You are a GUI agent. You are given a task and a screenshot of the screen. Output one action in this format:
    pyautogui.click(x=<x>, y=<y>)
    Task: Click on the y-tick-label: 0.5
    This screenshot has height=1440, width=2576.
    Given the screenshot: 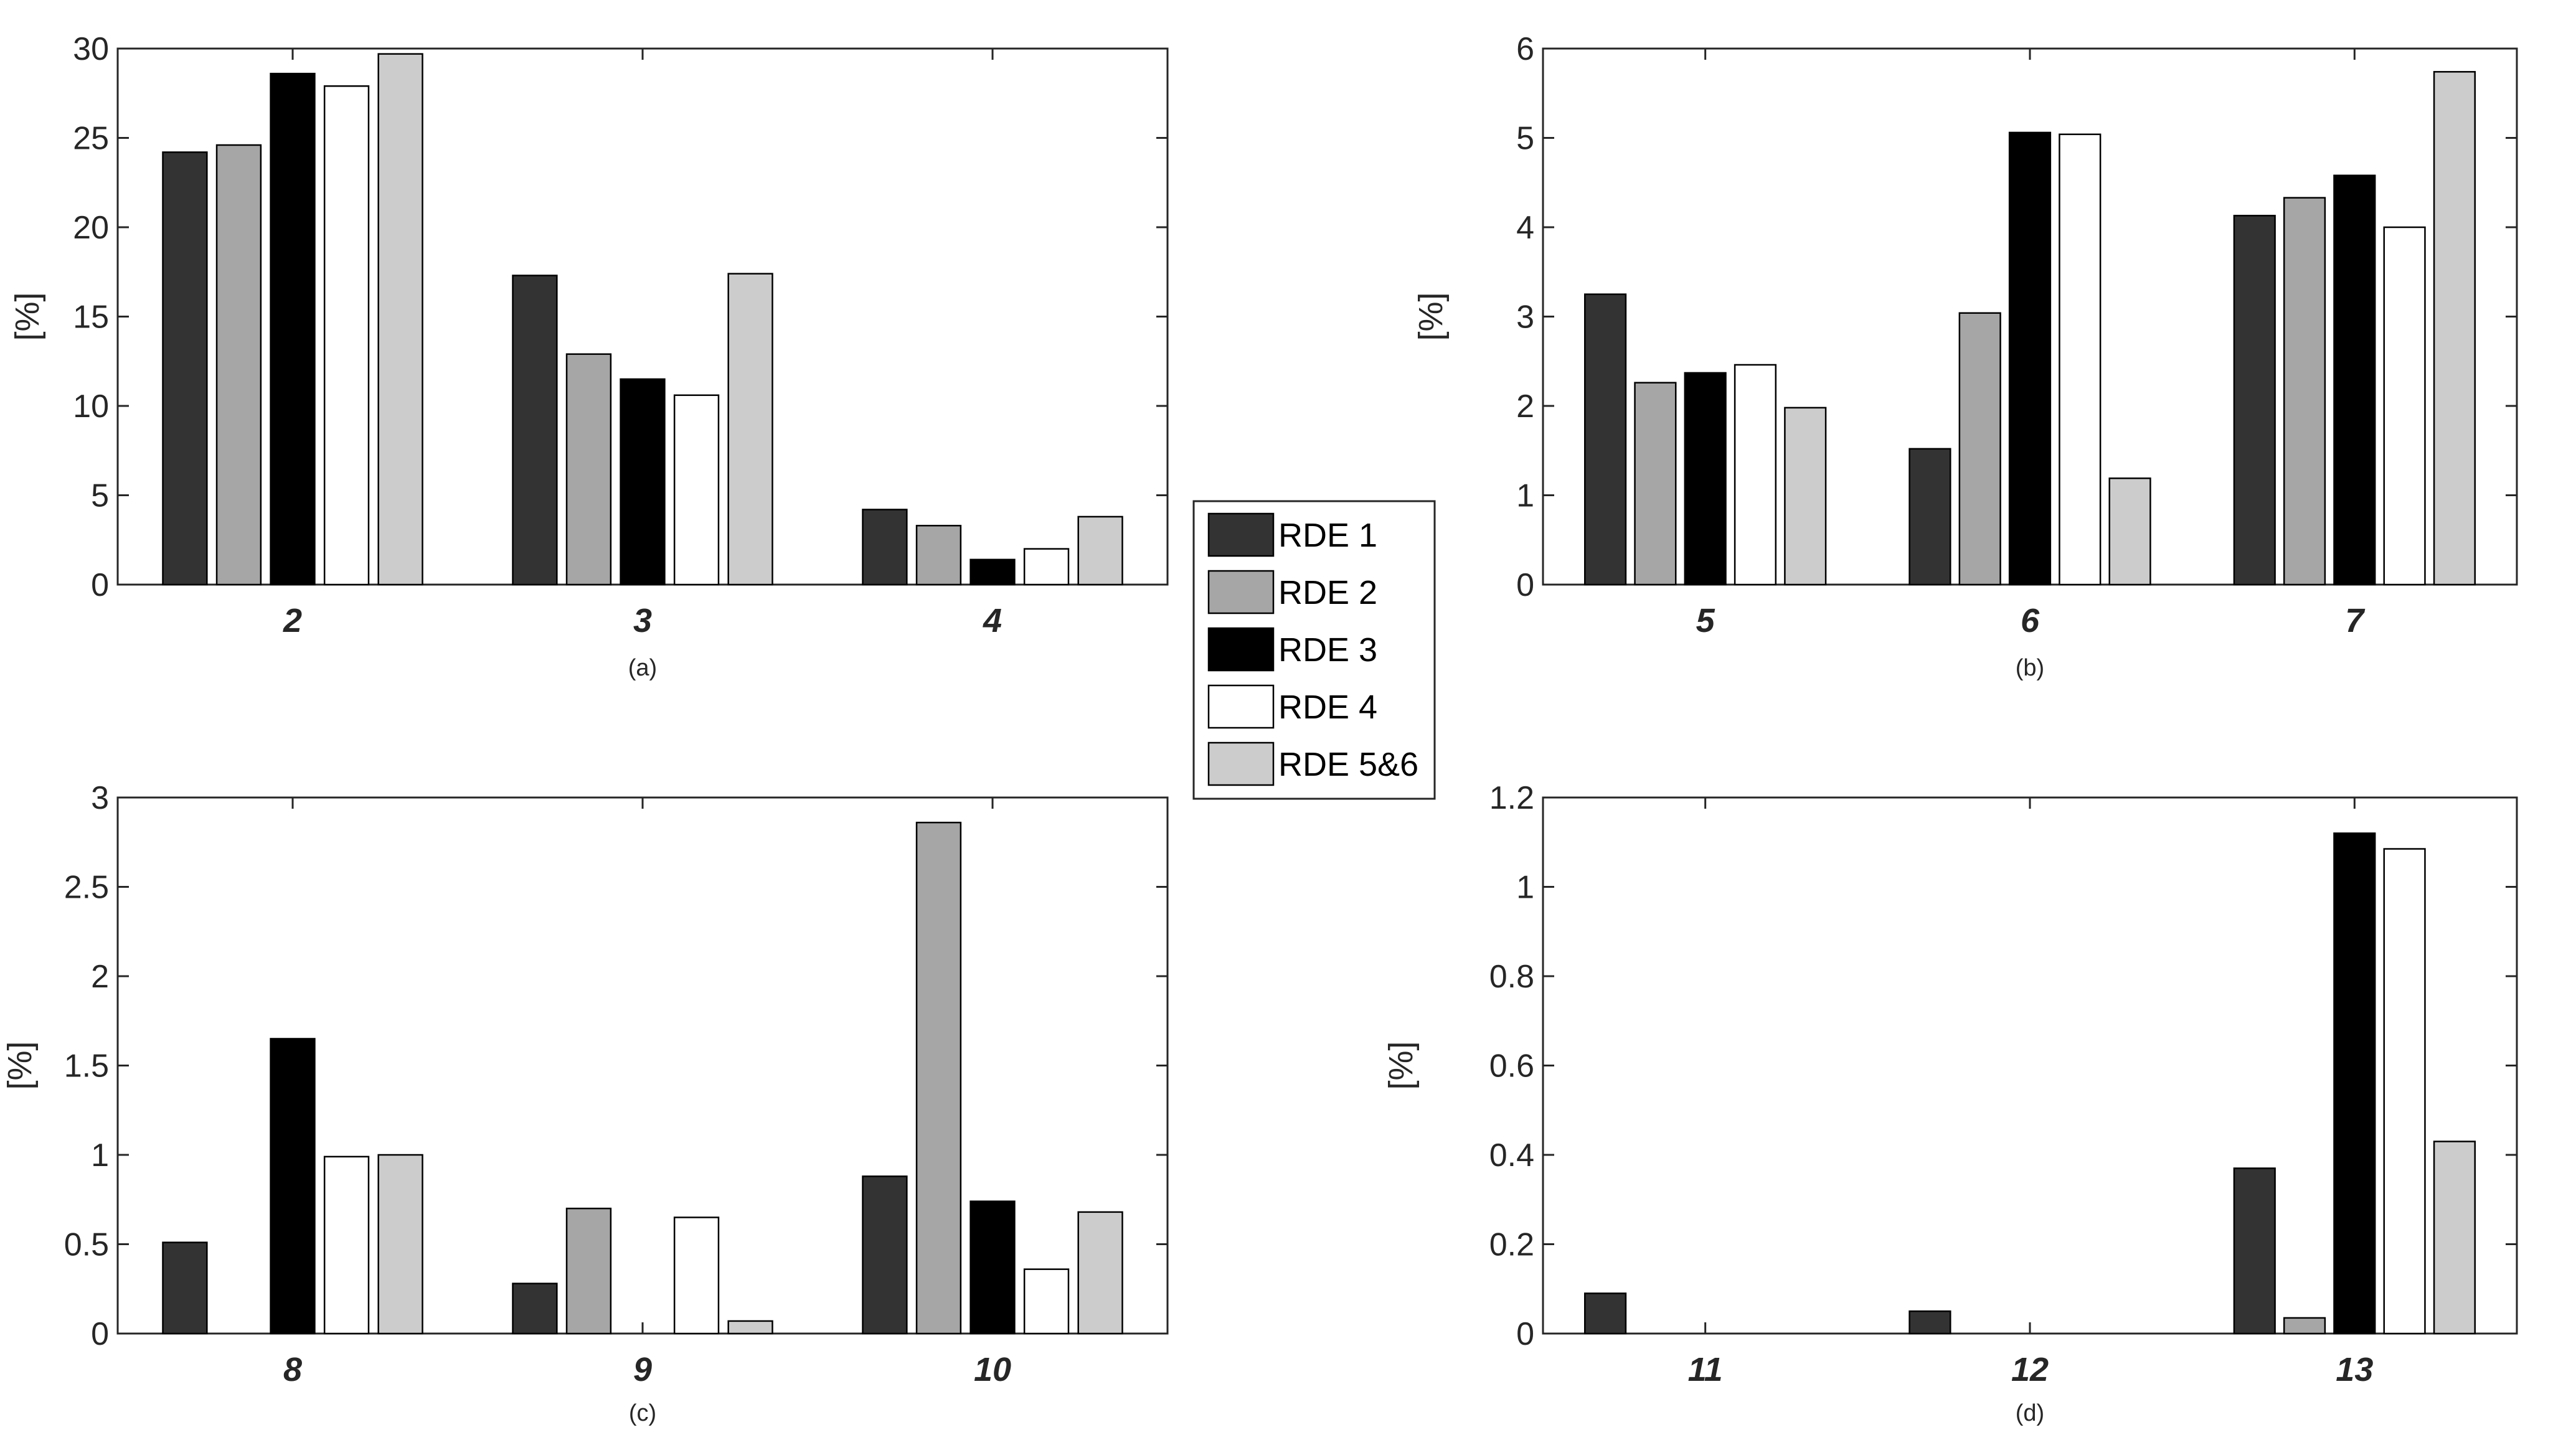 What is the action you would take?
    pyautogui.click(x=86, y=1245)
    